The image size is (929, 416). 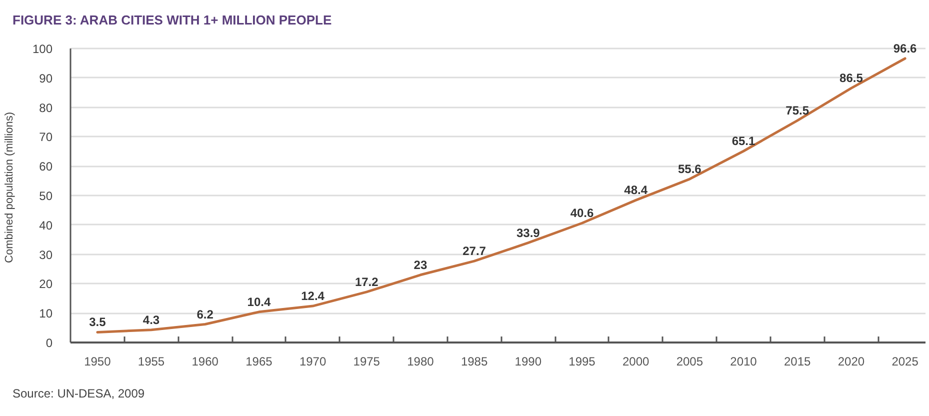 I want to click on data-label: 3.5, so click(x=97, y=322).